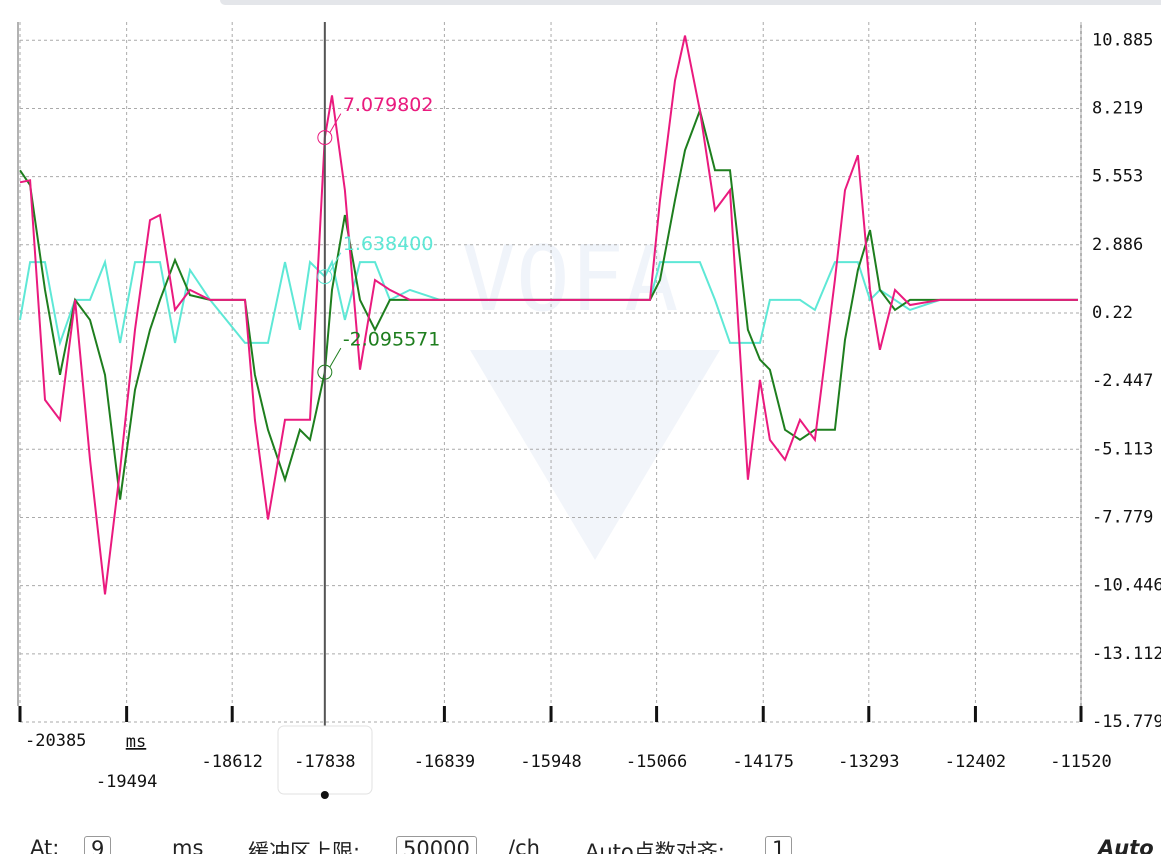 The height and width of the screenshot is (854, 1161). Describe the element at coordinates (231, 762) in the screenshot. I see `x-tick-label: -18612` at that location.